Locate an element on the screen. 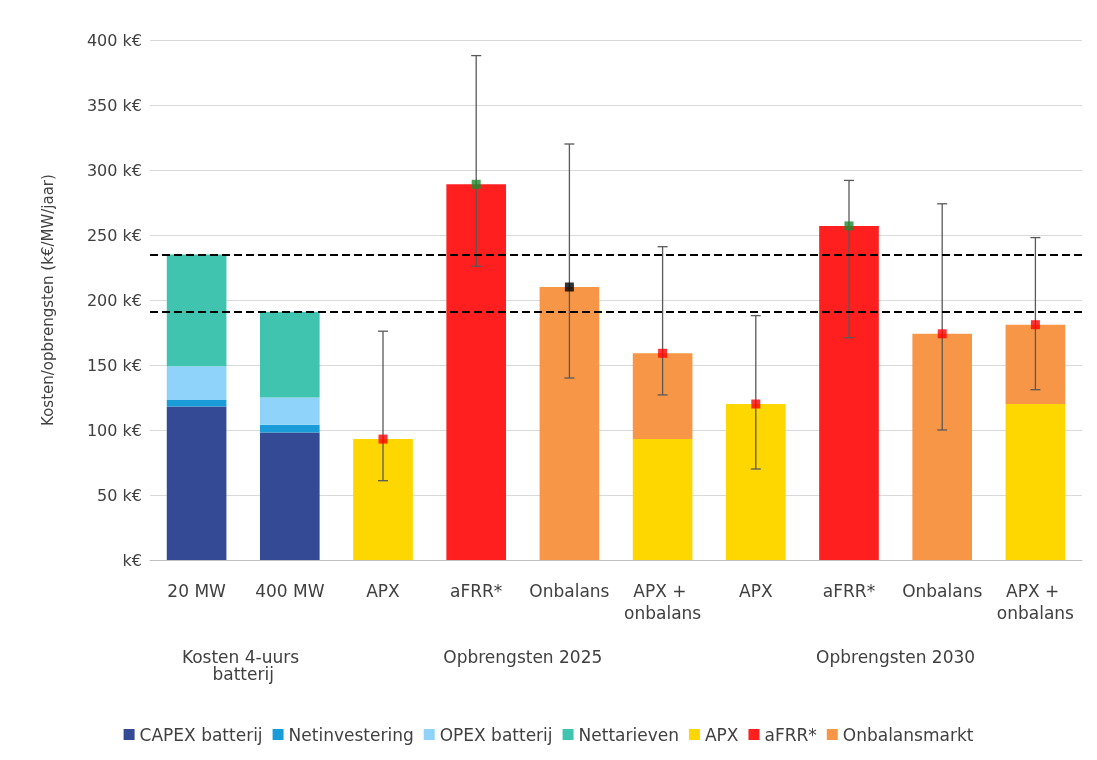  y-axis-title: Kosten/opbrengsten (k€/MW/jaar) is located at coordinates (47, 300).